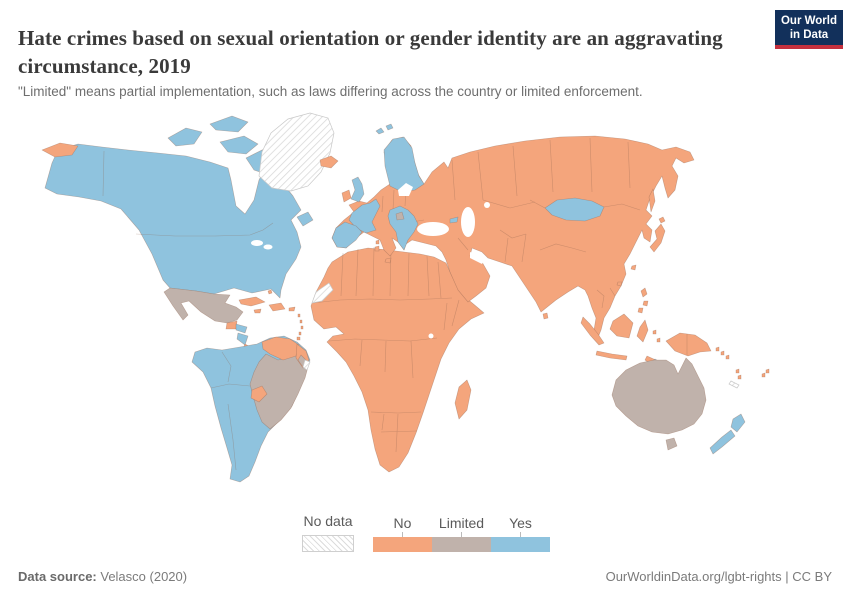 This screenshot has height=600, width=850. Describe the element at coordinates (652, 200) in the screenshot. I see `region-sakhalin` at that location.